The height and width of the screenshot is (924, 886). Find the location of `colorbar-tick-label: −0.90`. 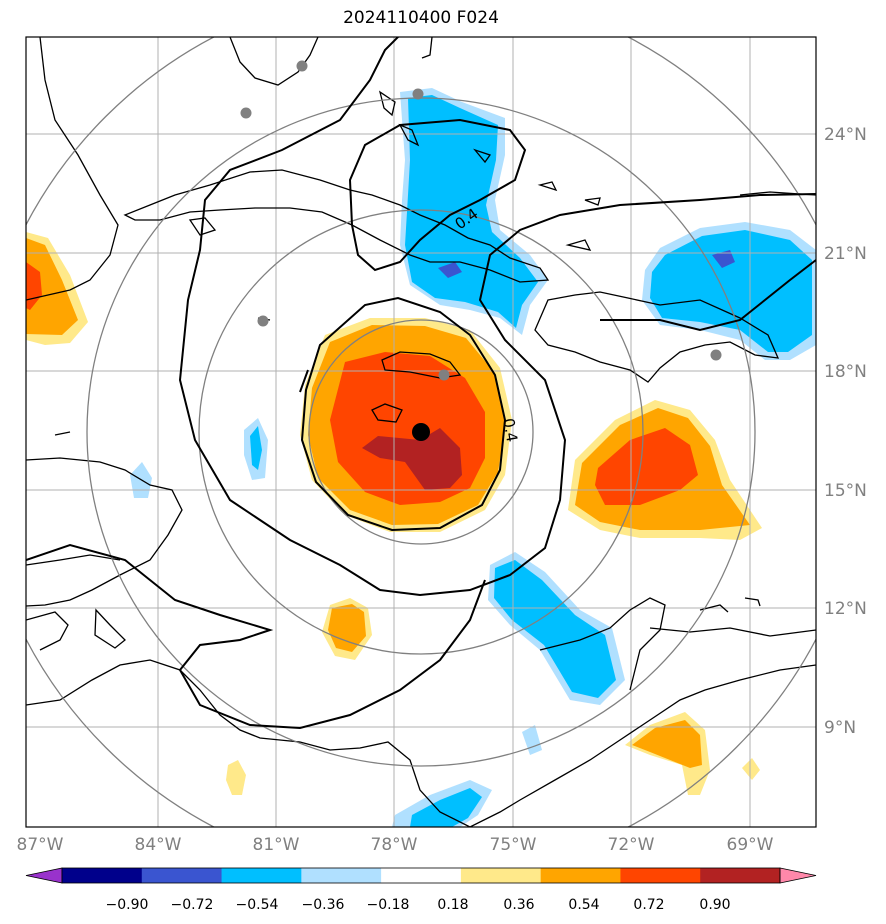

colorbar-tick-label: −0.90 is located at coordinates (127, 905).